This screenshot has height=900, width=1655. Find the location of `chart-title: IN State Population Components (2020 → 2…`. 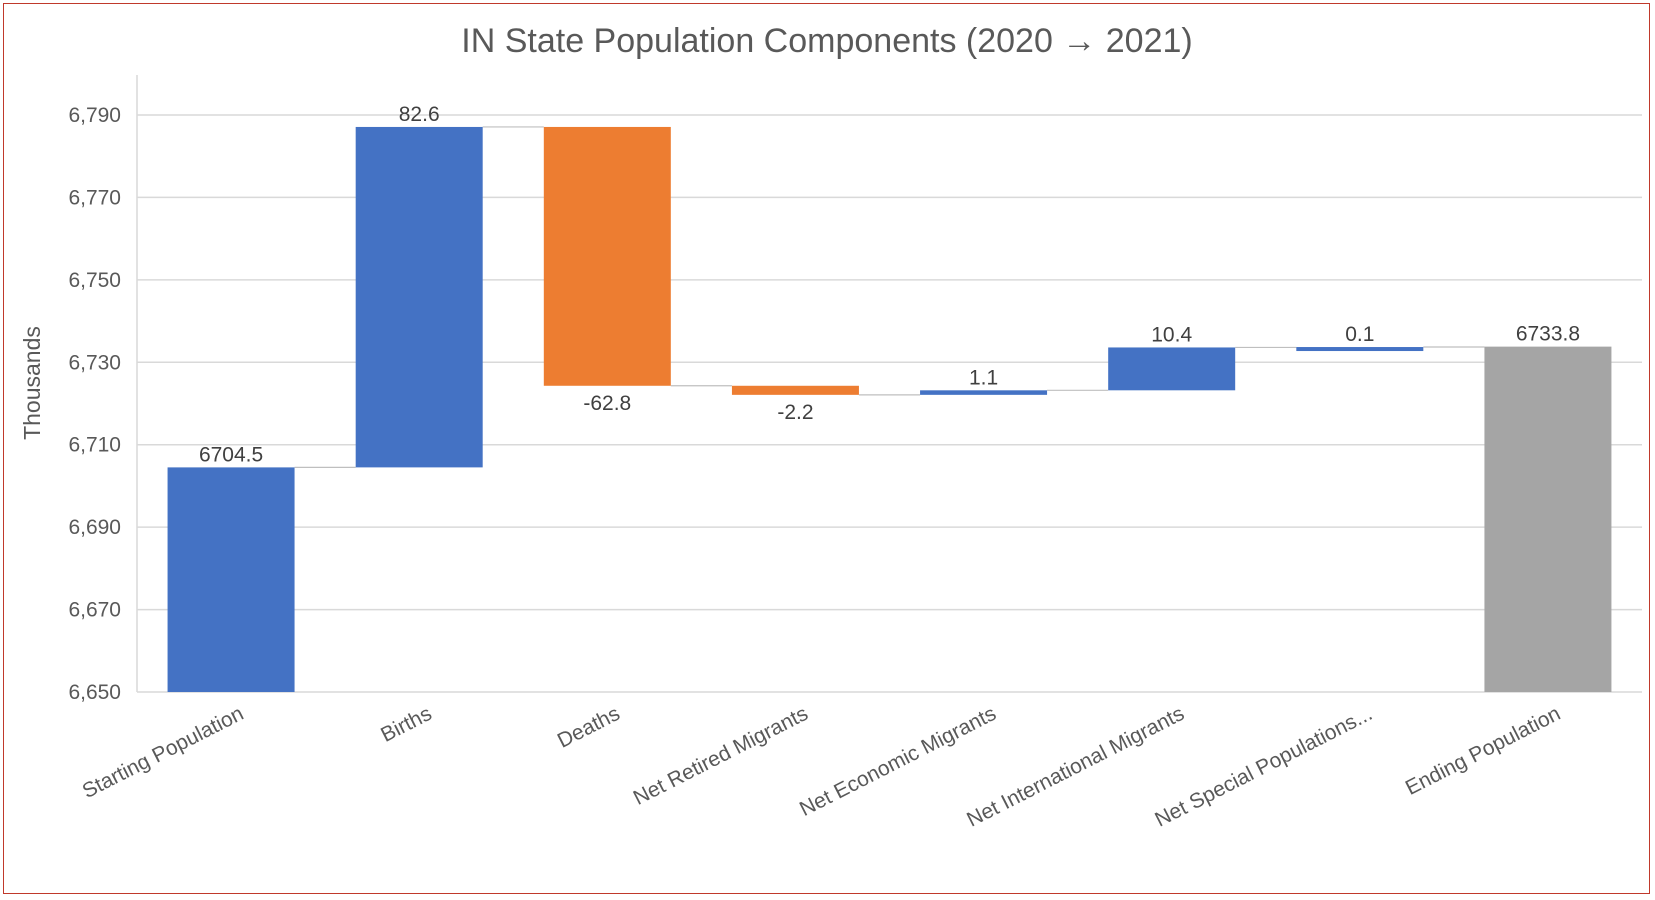

chart-title: IN State Population Components (2020 → 2… is located at coordinates (826, 41).